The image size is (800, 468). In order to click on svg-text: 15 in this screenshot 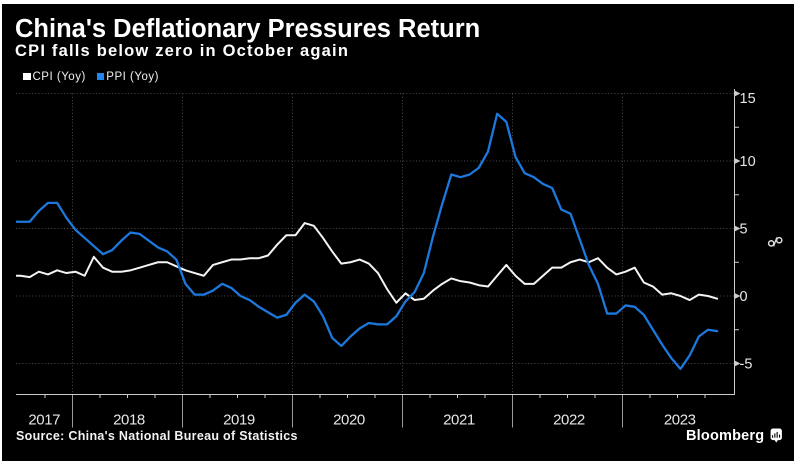, I will do `click(748, 99)`.